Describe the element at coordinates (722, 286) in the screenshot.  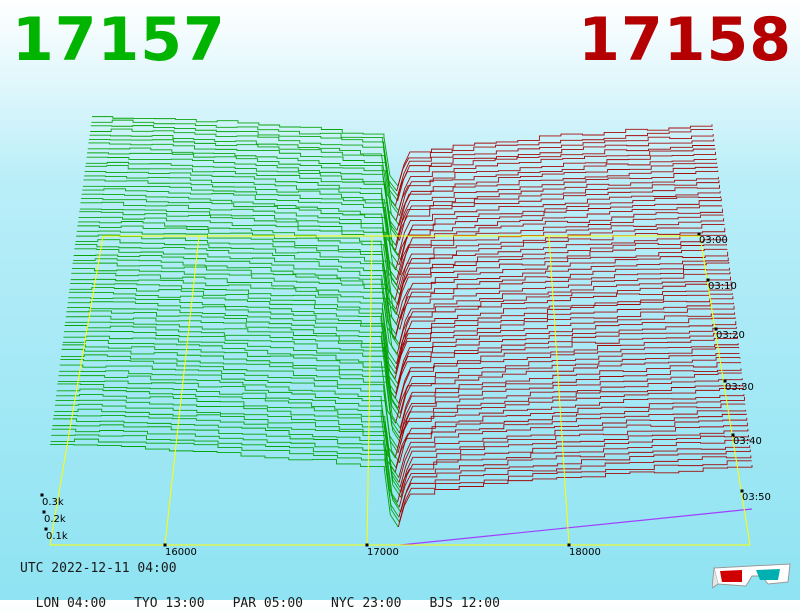
I see `time-tick-label: 03:10` at that location.